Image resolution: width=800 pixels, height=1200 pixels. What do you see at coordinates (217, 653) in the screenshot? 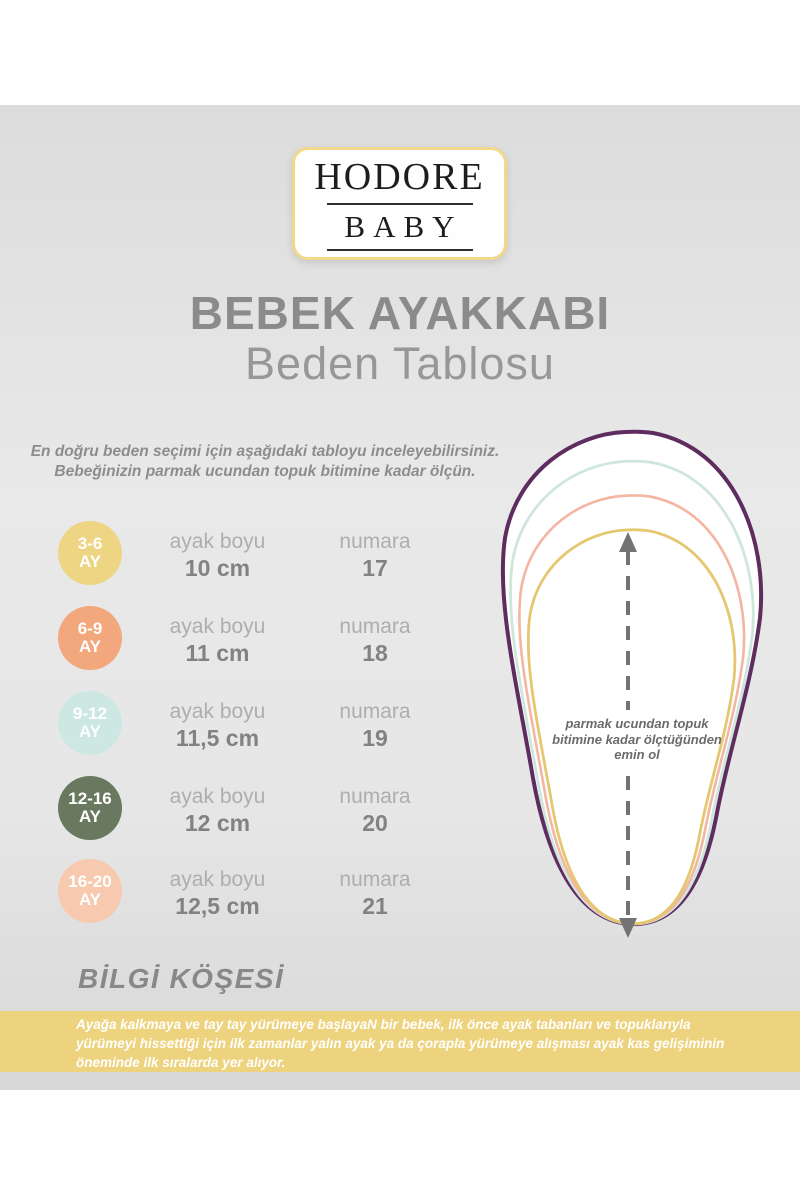
I see `foot-length-value: 11 cm` at bounding box center [217, 653].